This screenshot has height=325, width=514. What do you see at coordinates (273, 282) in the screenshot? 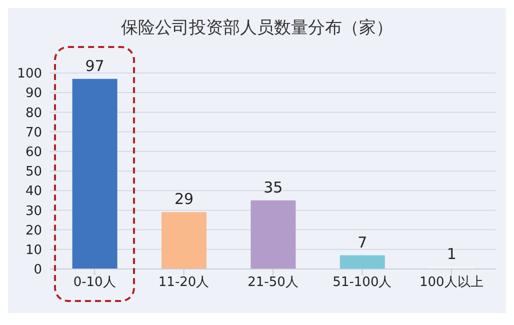
I see `x-tick-label: 21-50人` at bounding box center [273, 282].